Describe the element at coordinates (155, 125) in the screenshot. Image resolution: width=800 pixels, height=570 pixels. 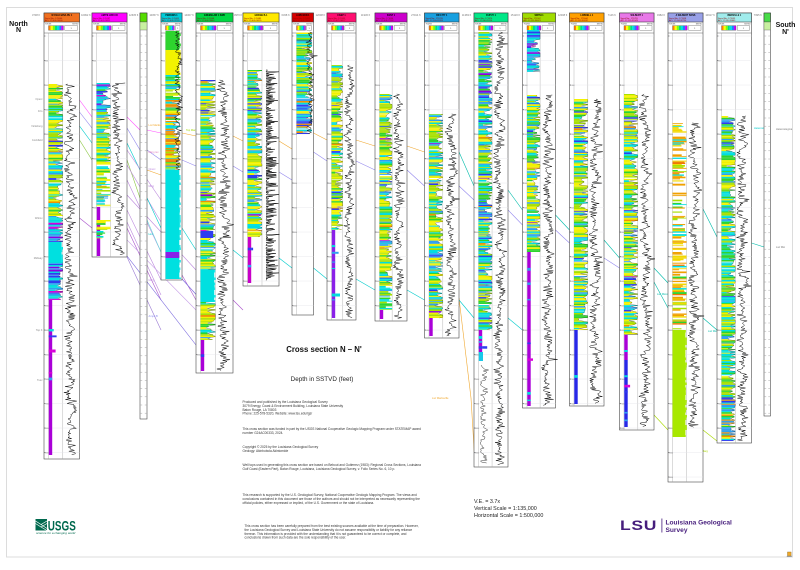
I see `svg-text: Lwr Marks` at that location.